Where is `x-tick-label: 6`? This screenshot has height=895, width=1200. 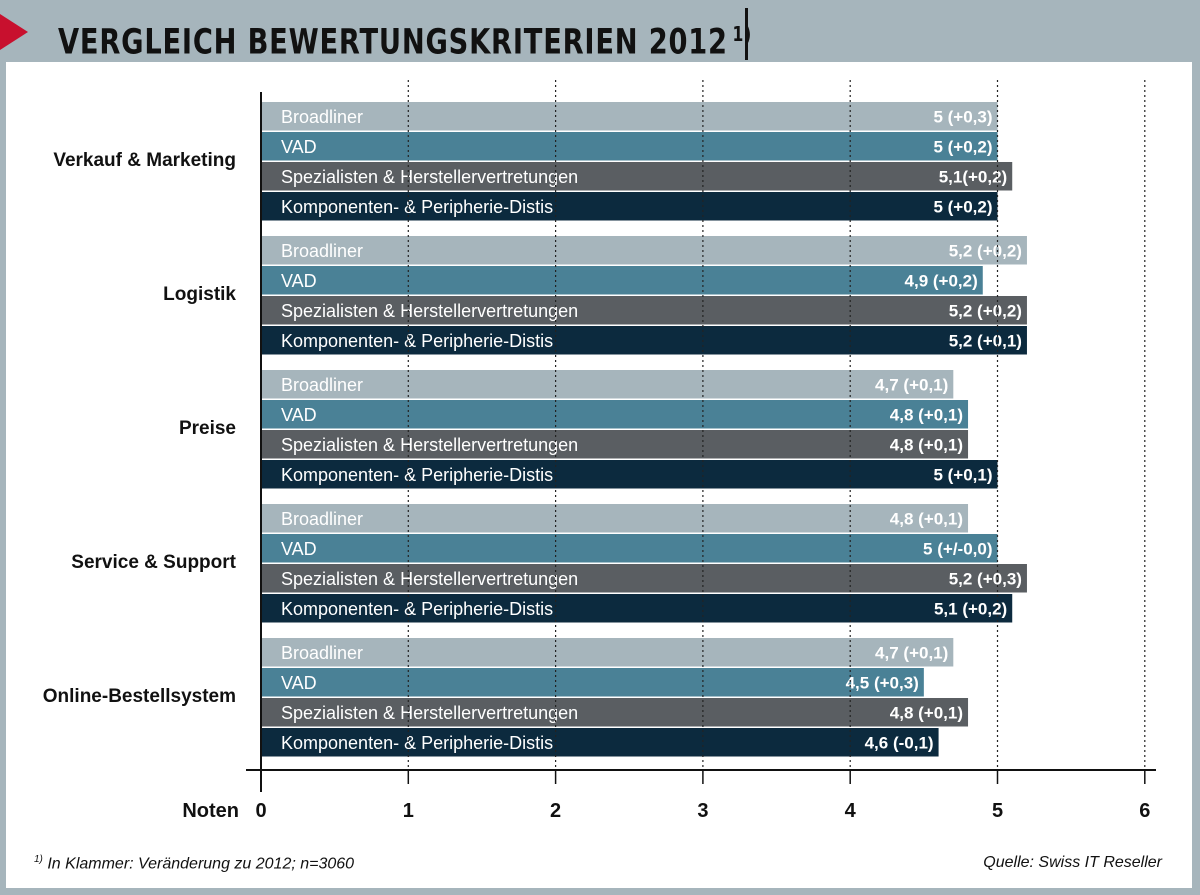
x-tick-label: 6 is located at coordinates (1144, 811).